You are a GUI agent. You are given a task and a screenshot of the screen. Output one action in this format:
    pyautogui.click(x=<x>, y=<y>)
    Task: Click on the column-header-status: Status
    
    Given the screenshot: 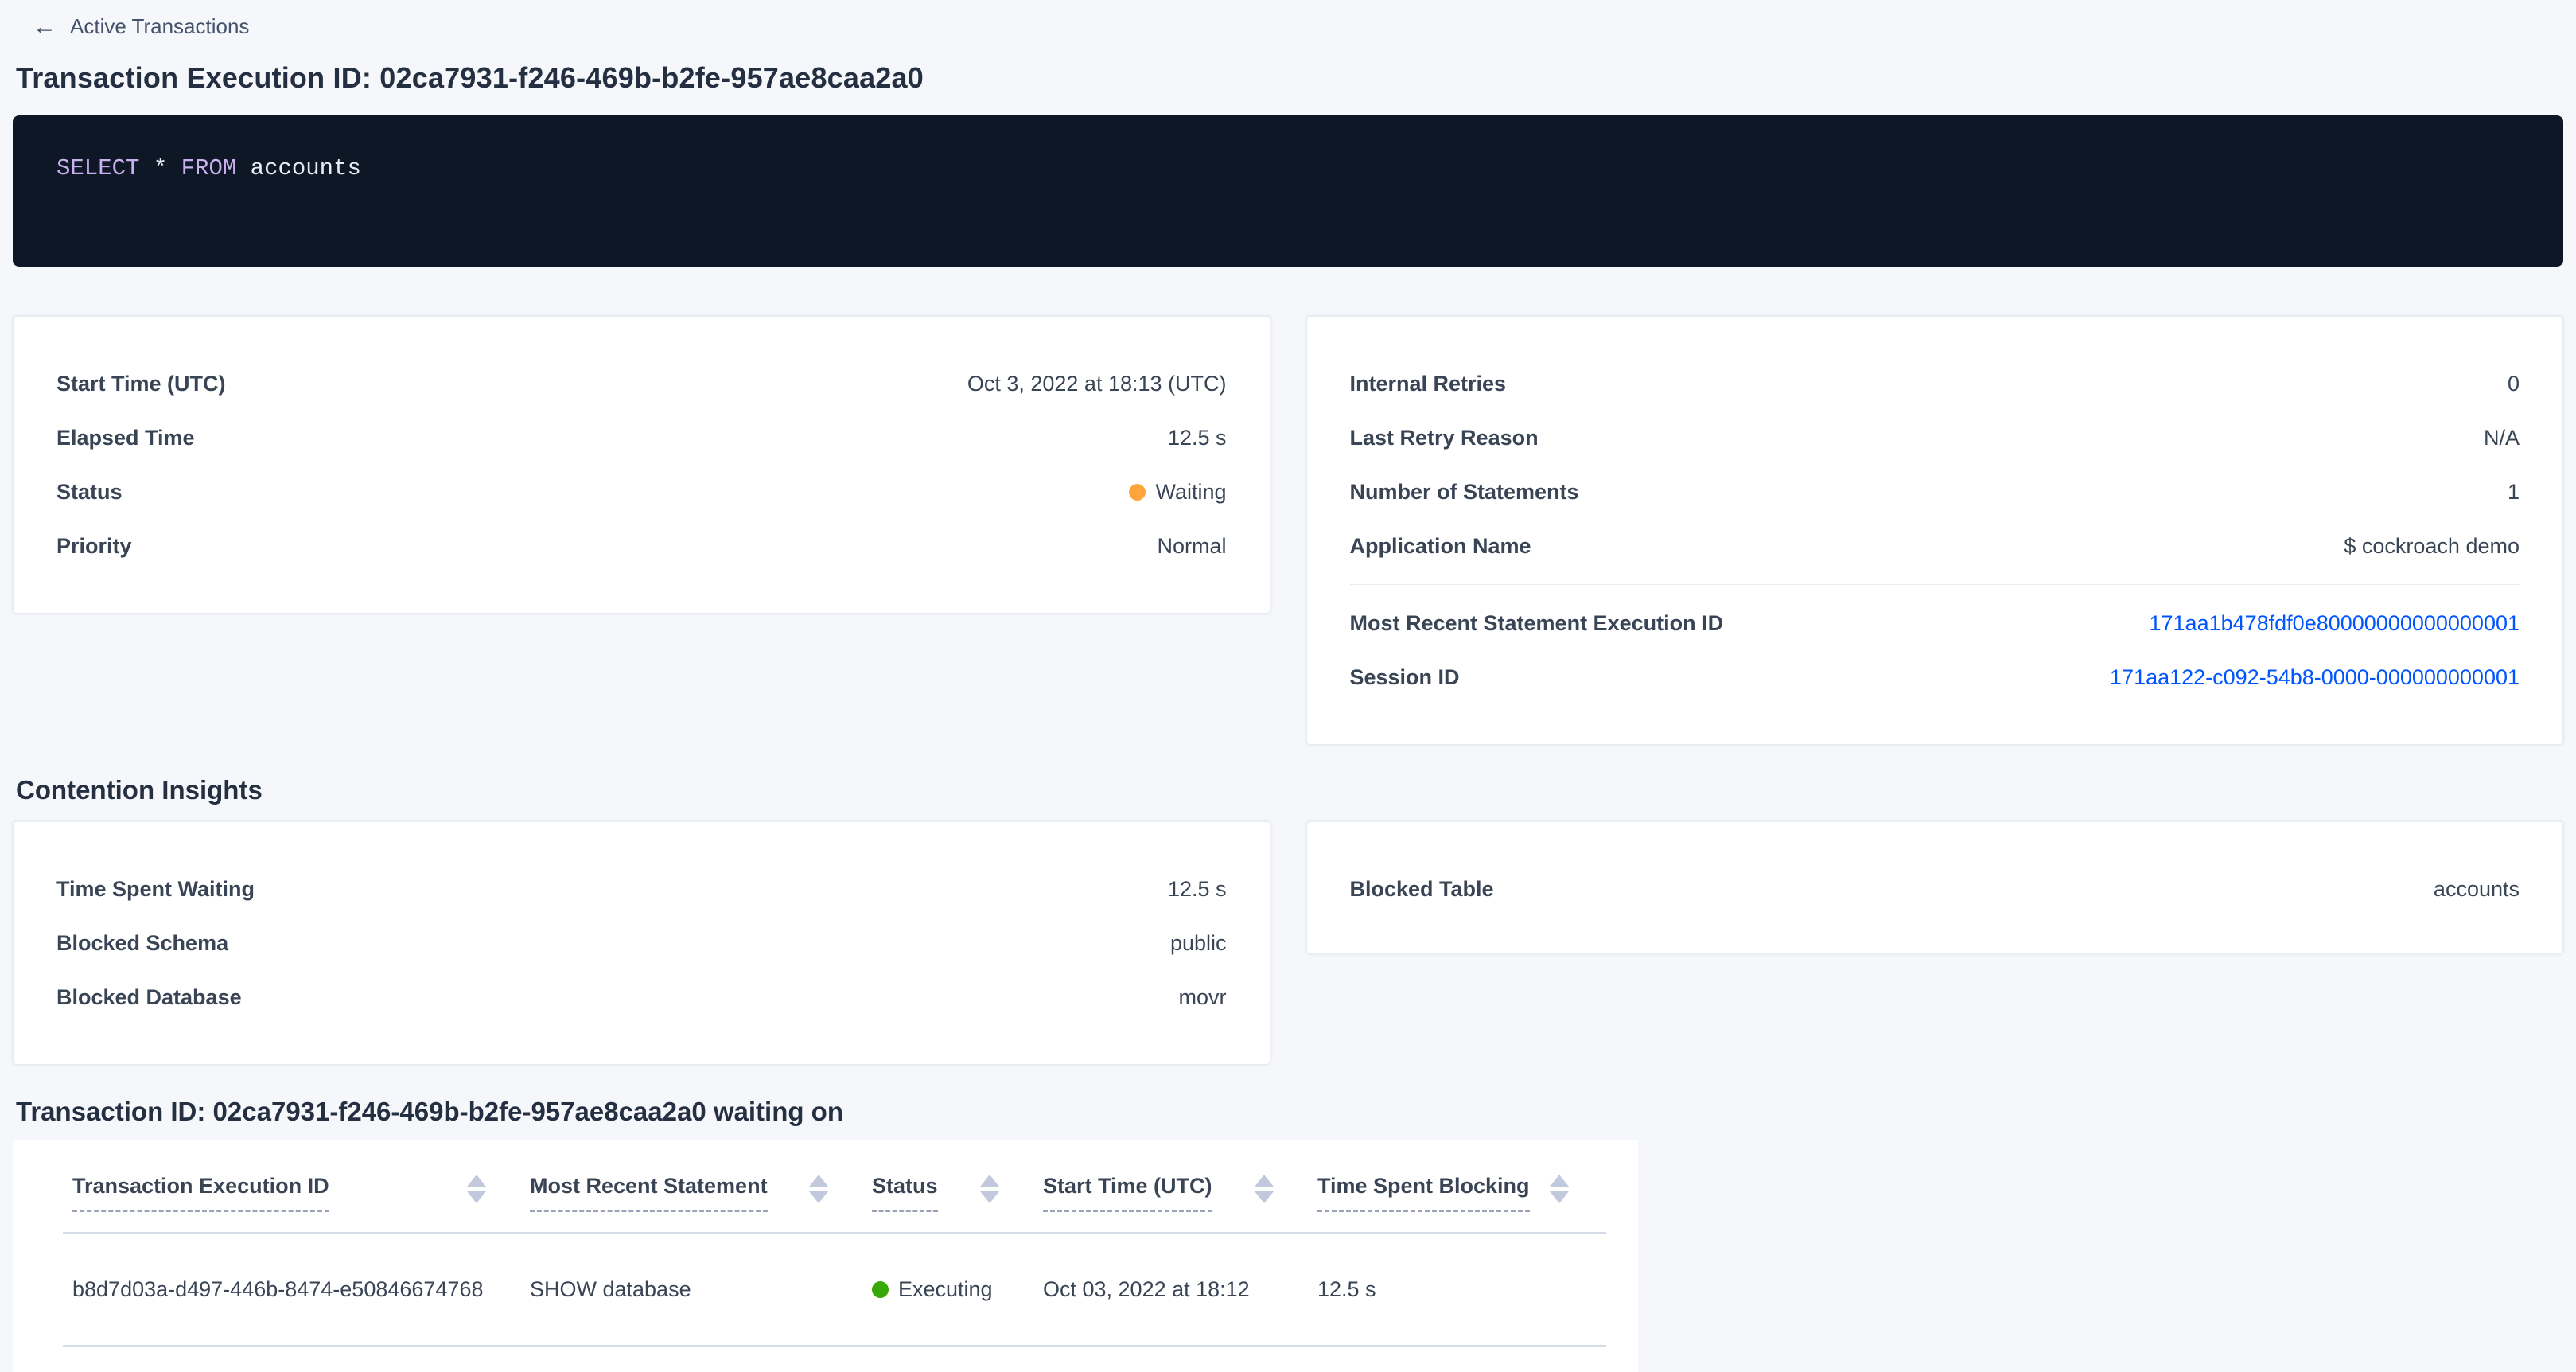 What is the action you would take?
    pyautogui.click(x=958, y=1192)
    